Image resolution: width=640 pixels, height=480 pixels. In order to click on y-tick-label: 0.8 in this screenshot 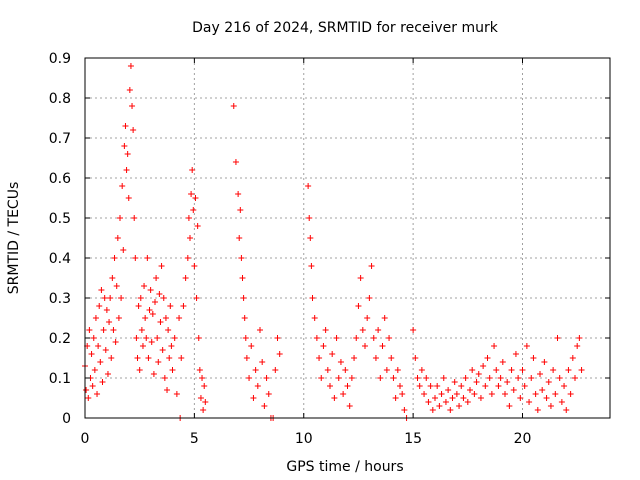, I will do `click(60, 99)`.